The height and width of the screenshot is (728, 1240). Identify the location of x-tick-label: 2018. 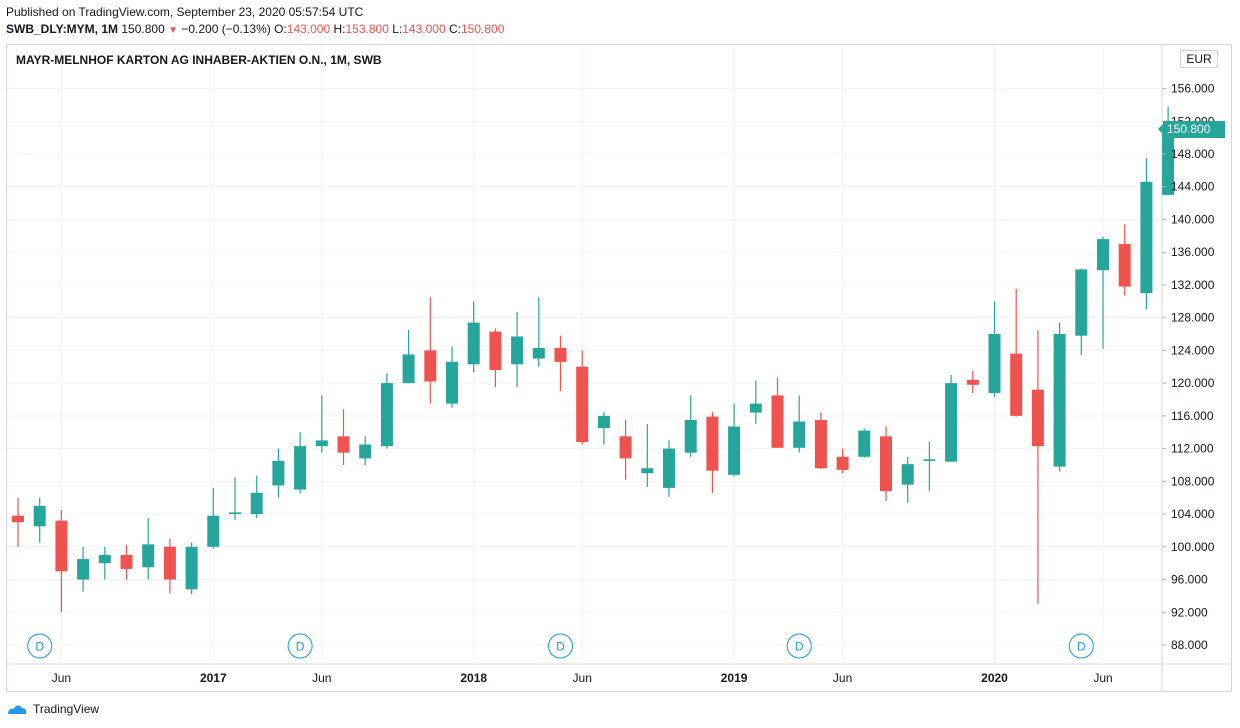
(473, 678).